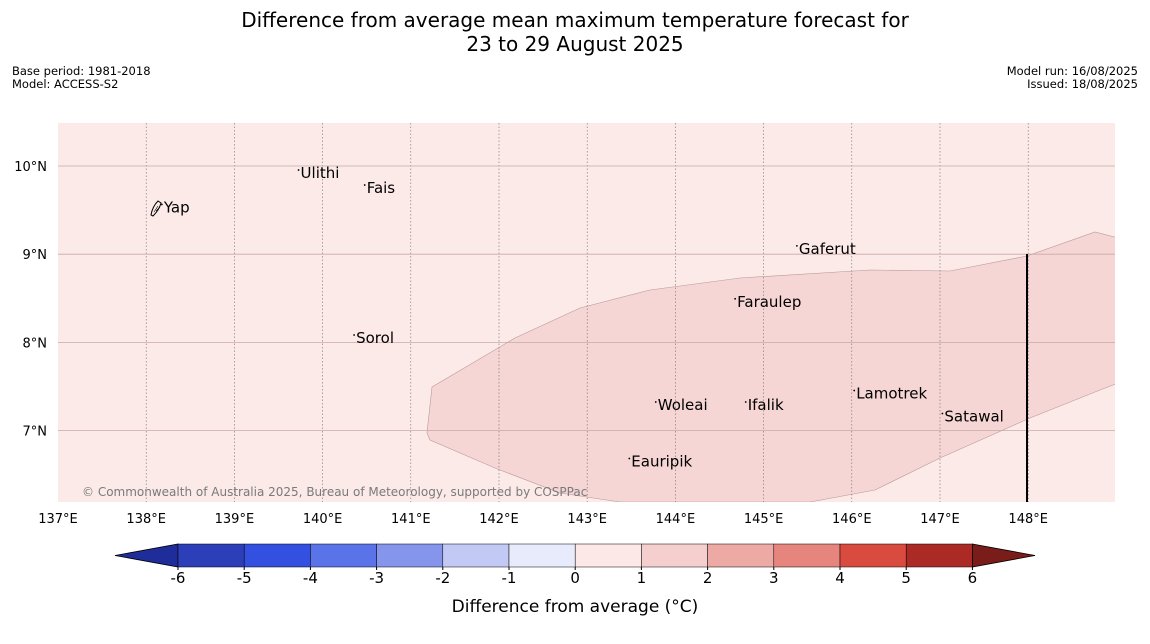  Describe the element at coordinates (499, 519) in the screenshot. I see `x-tick-label: 142°E` at that location.